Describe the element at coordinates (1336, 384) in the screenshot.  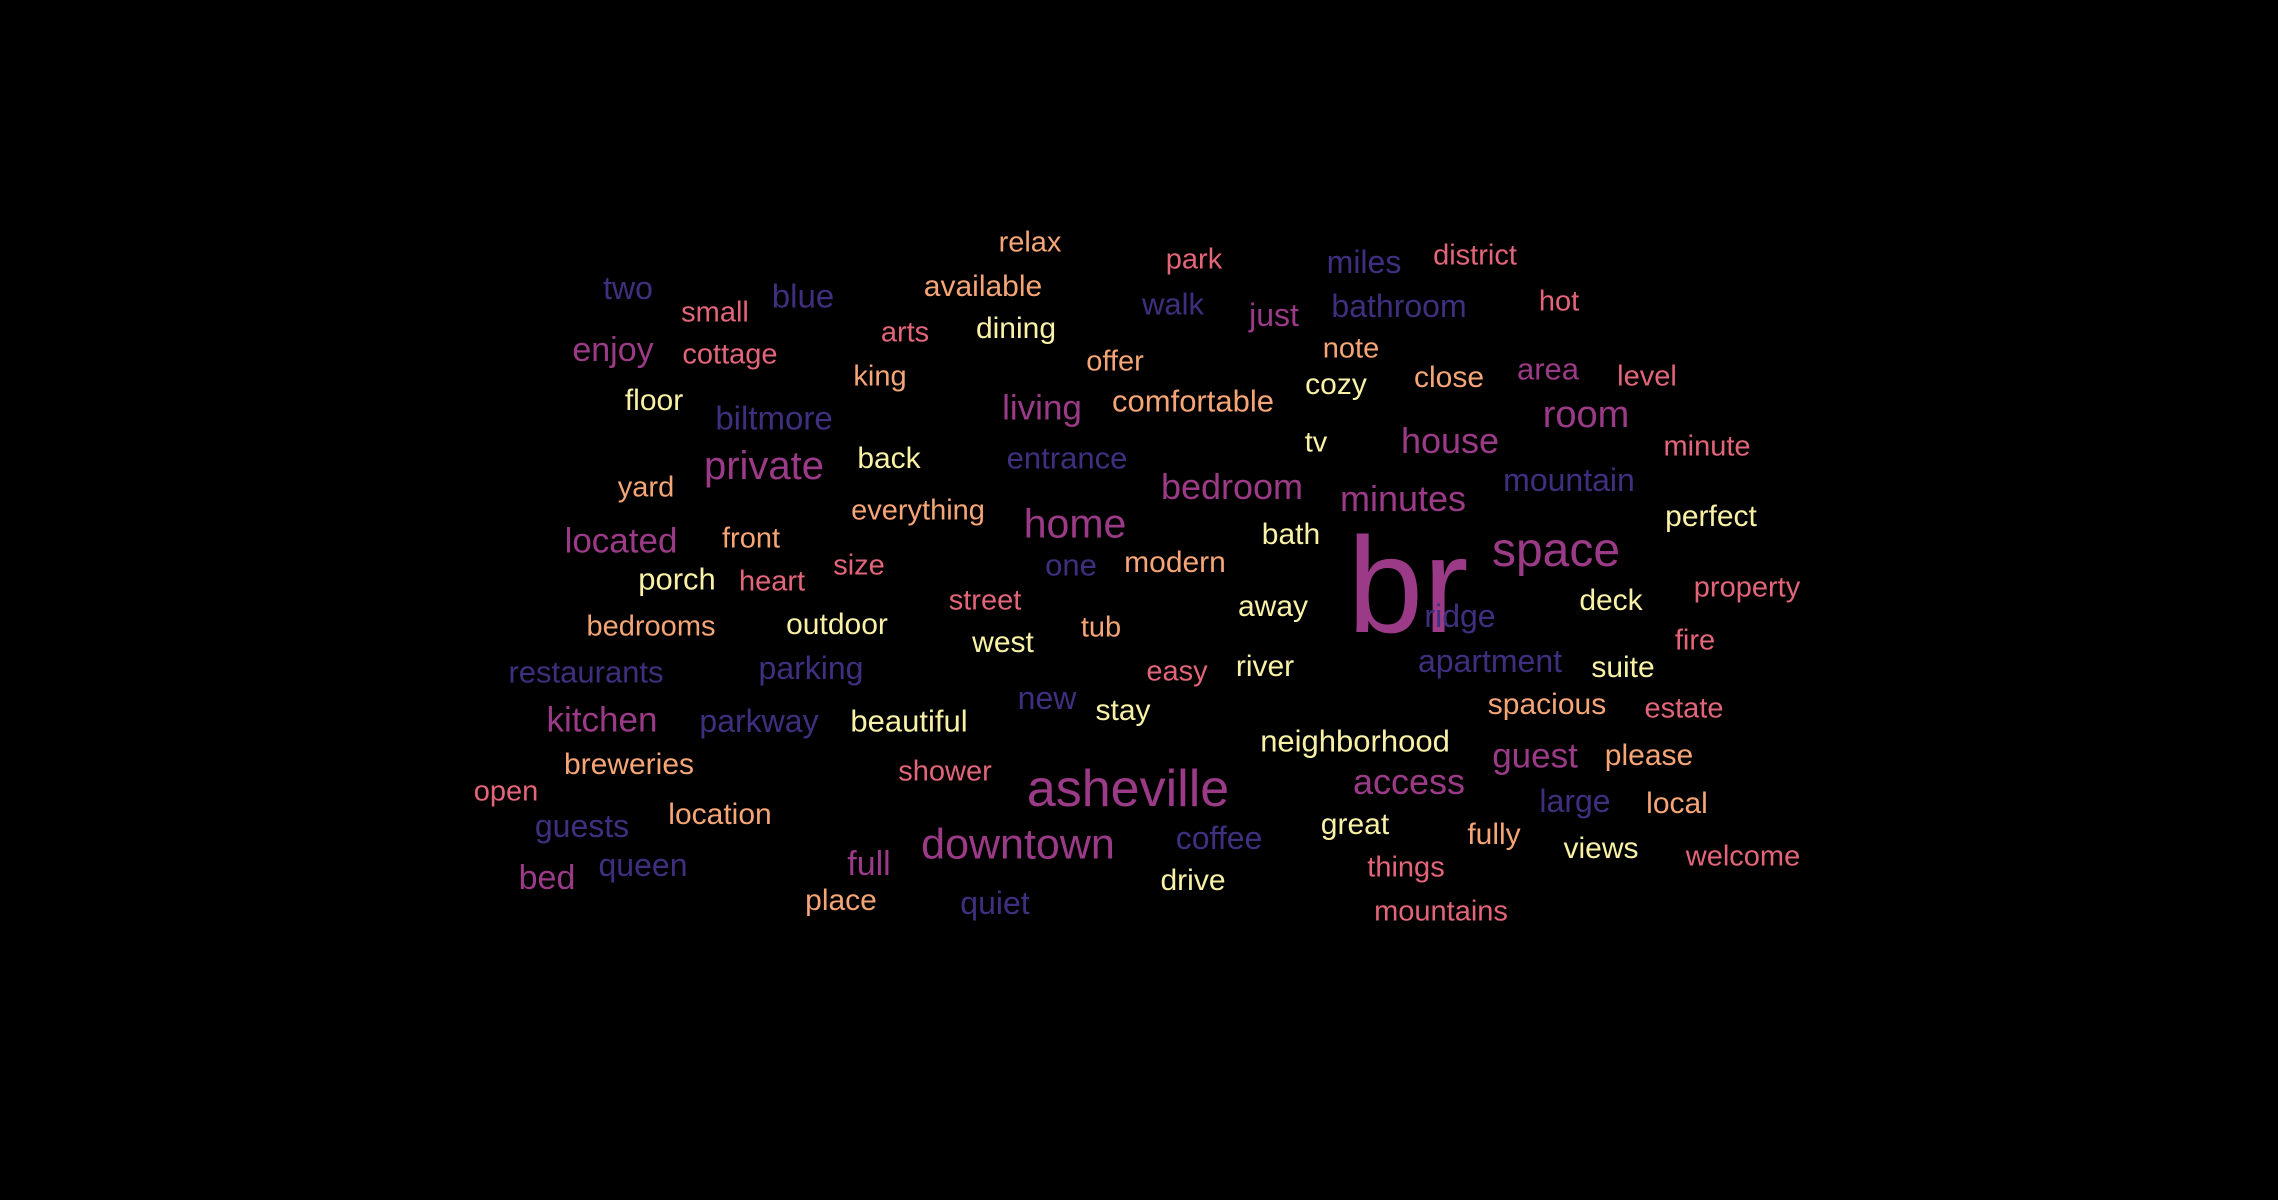
I see `word: cozy` at that location.